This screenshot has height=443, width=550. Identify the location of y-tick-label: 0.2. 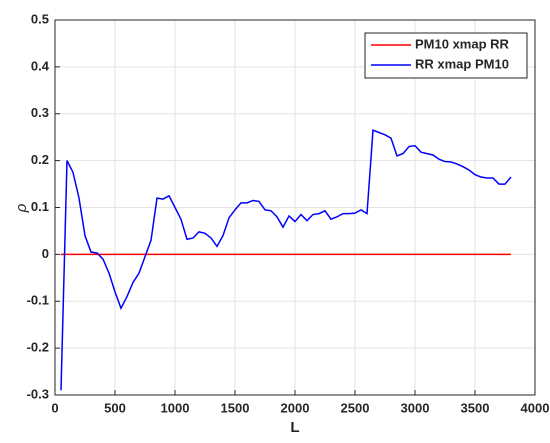
(40, 159).